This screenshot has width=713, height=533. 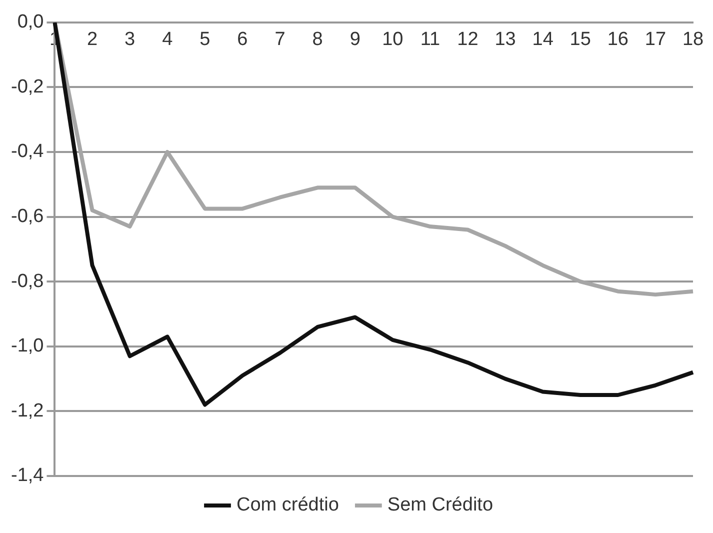 What do you see at coordinates (287, 505) in the screenshot?
I see `legend-label: Com crédtio` at bounding box center [287, 505].